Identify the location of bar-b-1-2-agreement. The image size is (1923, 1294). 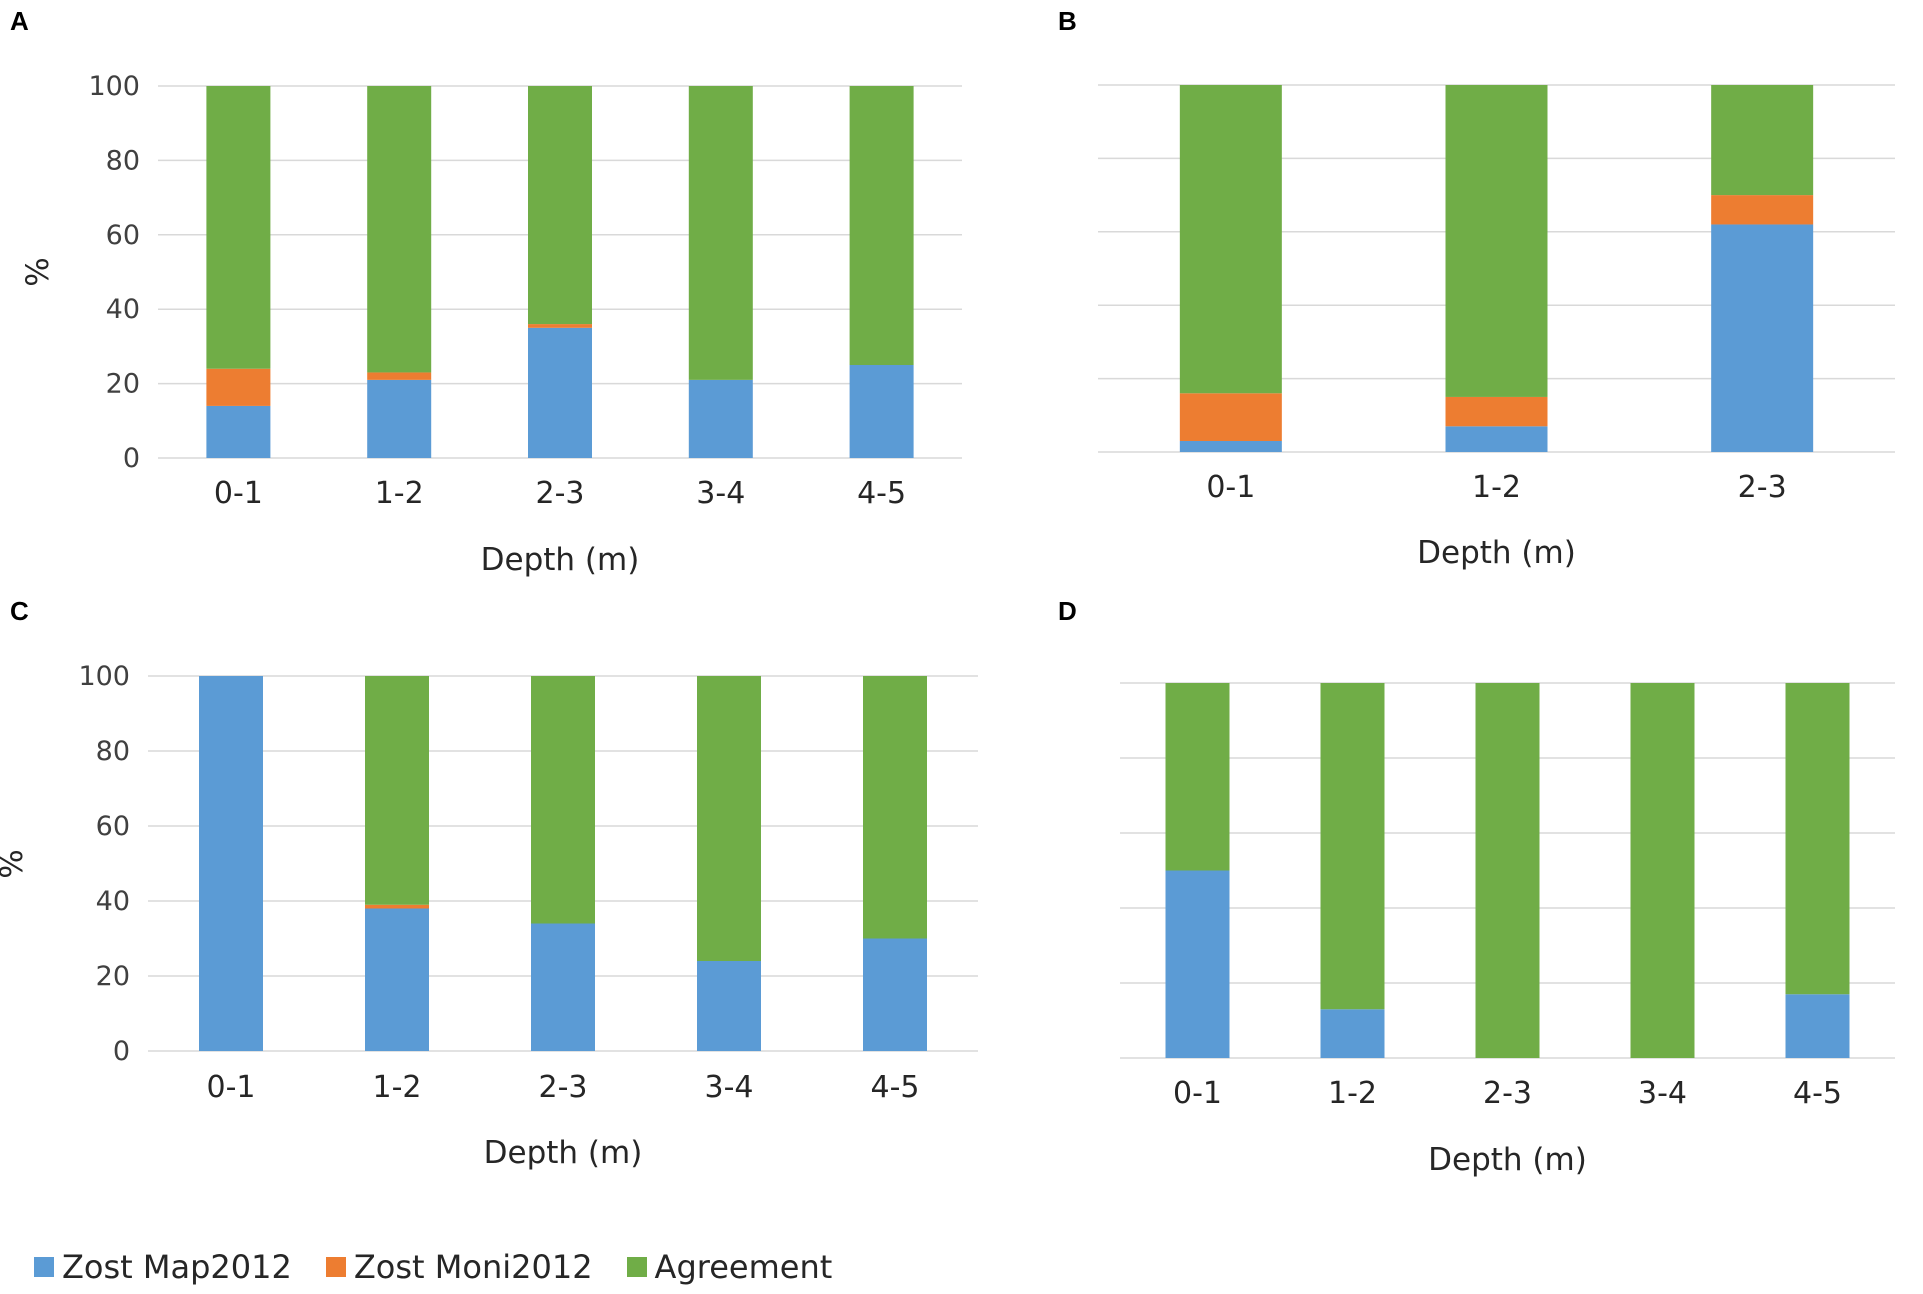
(1496, 241).